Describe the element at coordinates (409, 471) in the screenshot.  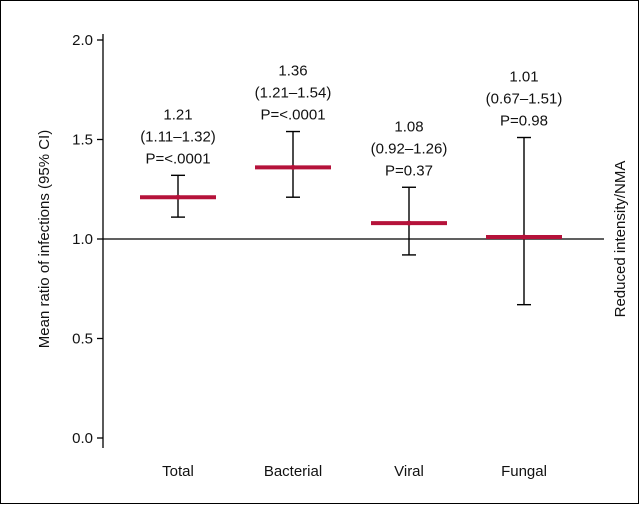
I see `x-category-label: Viral` at that location.